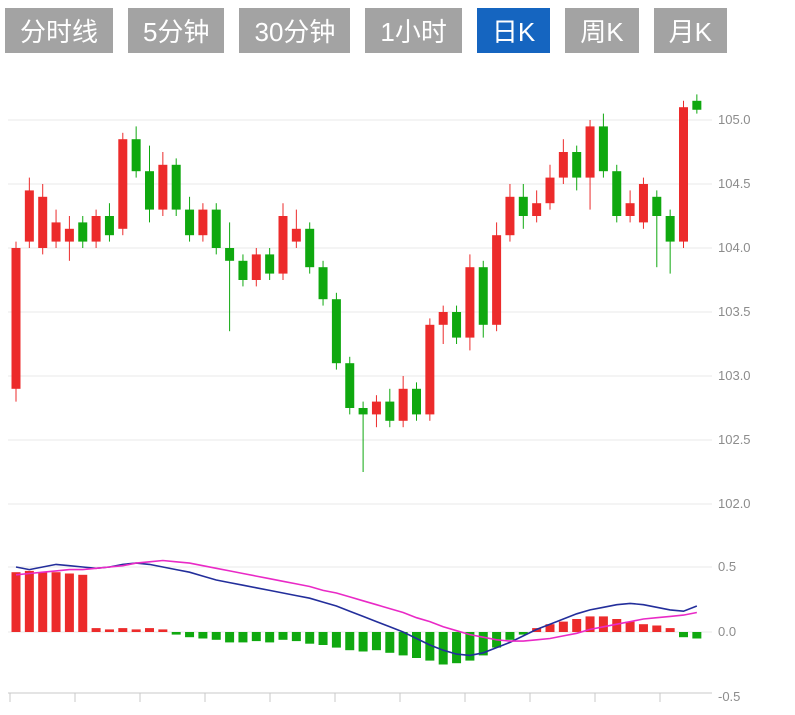 This screenshot has height=715, width=795. I want to click on tab-daily-k: 日K, so click(513, 30).